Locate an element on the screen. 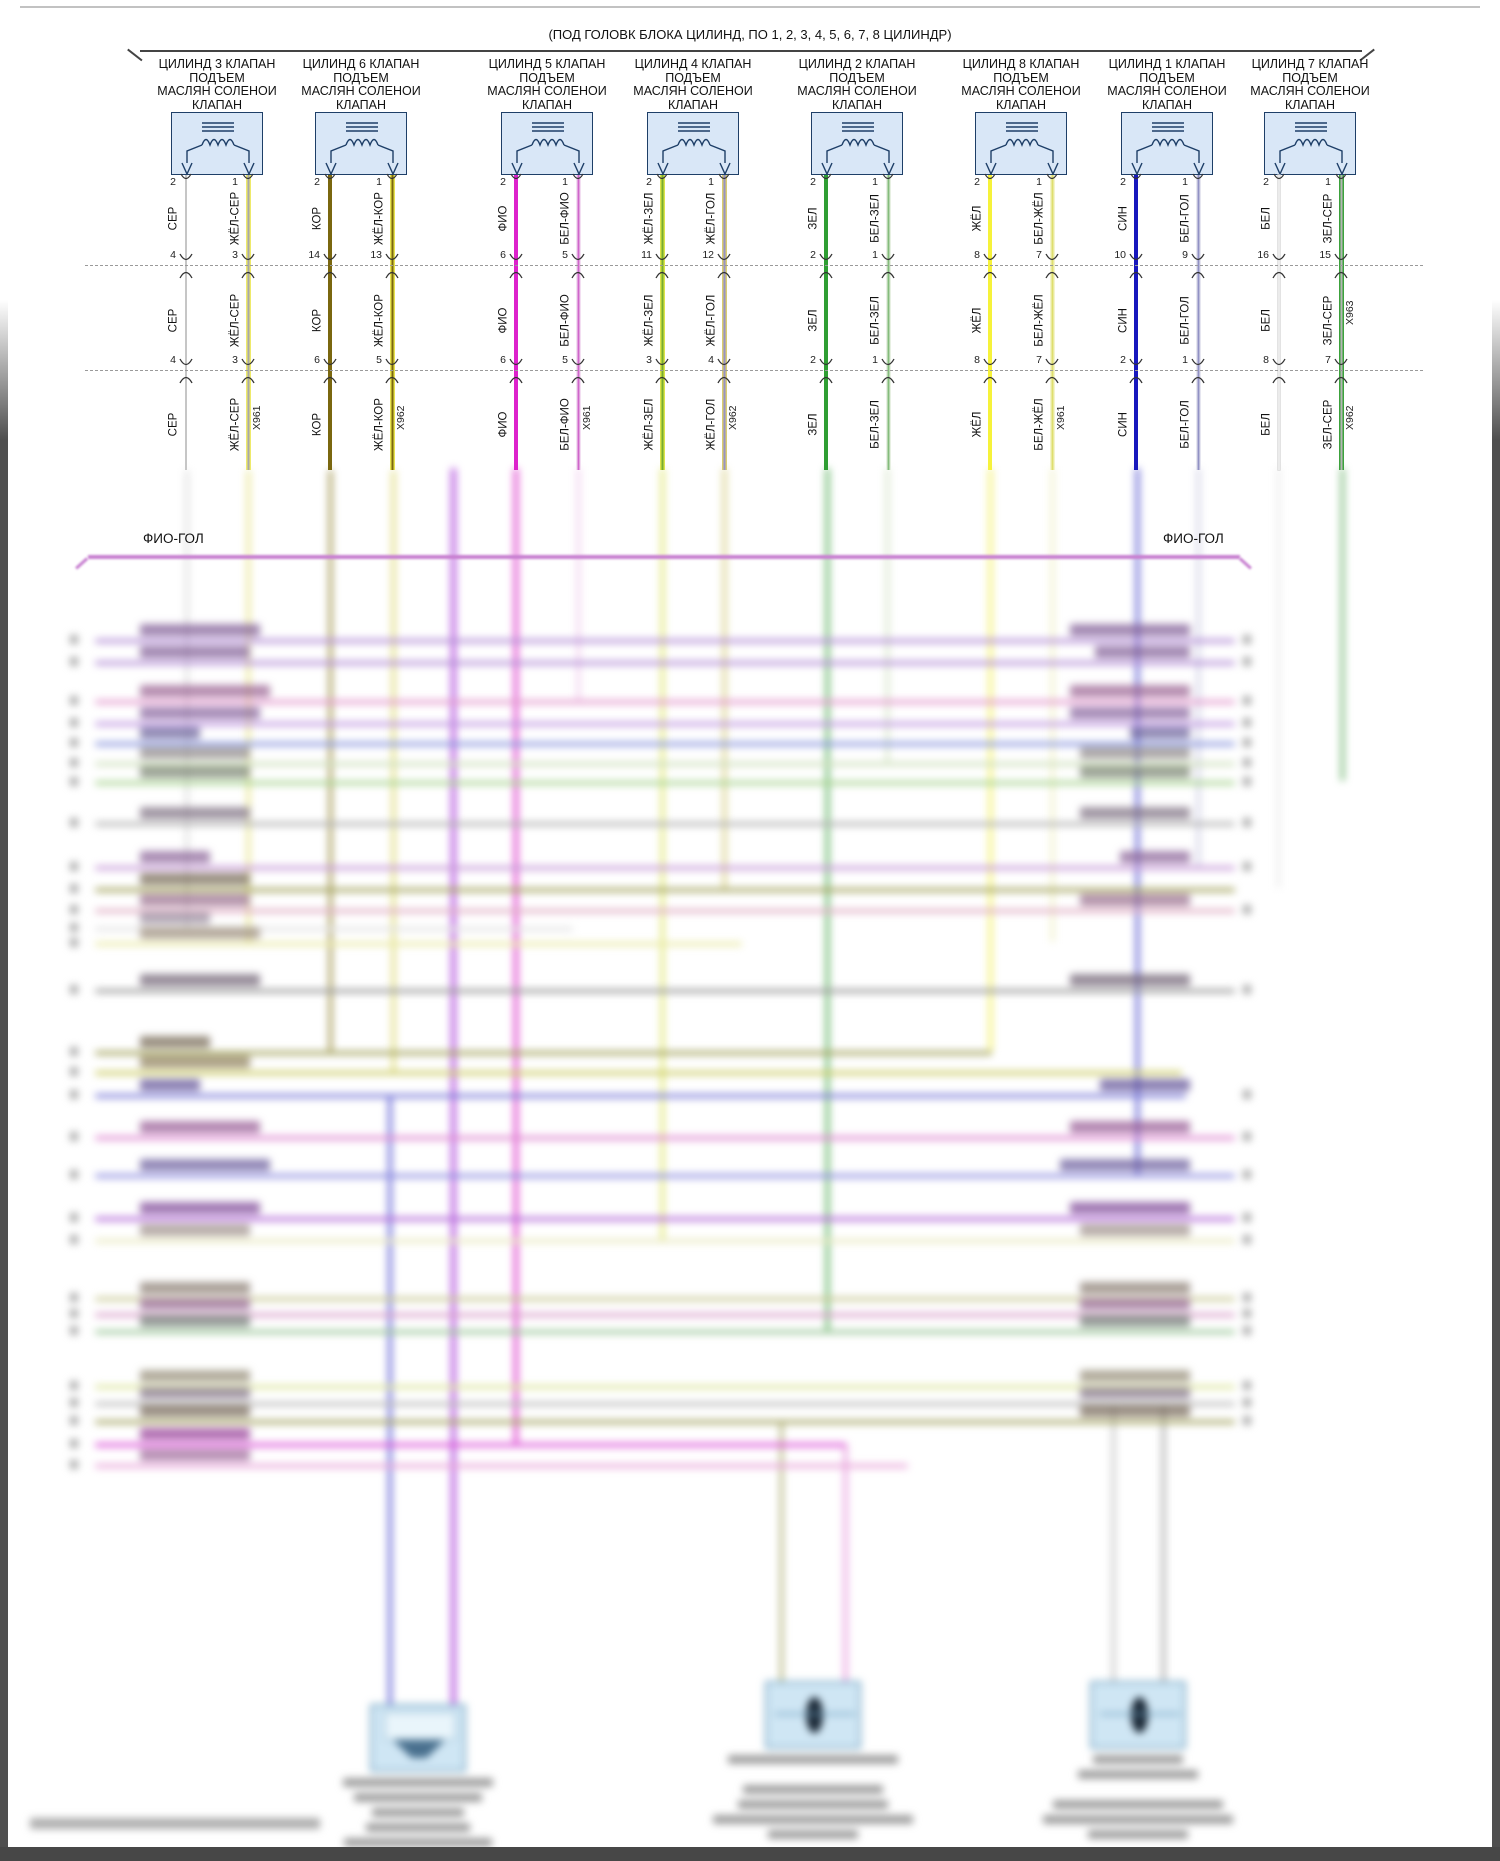  connector-pin-number: 2 is located at coordinates (813, 255).